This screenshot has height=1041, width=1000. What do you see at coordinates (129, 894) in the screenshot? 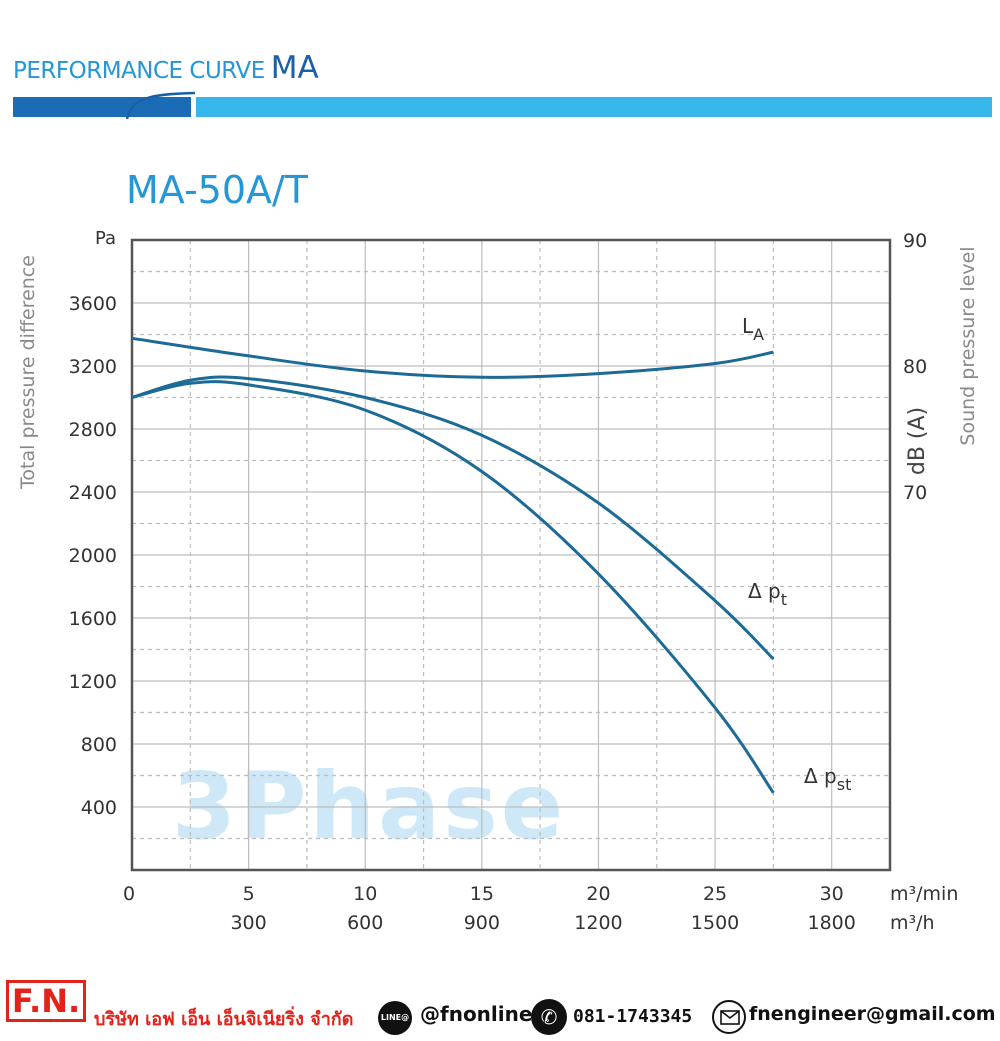
I see `x-tick-label: 0` at bounding box center [129, 894].